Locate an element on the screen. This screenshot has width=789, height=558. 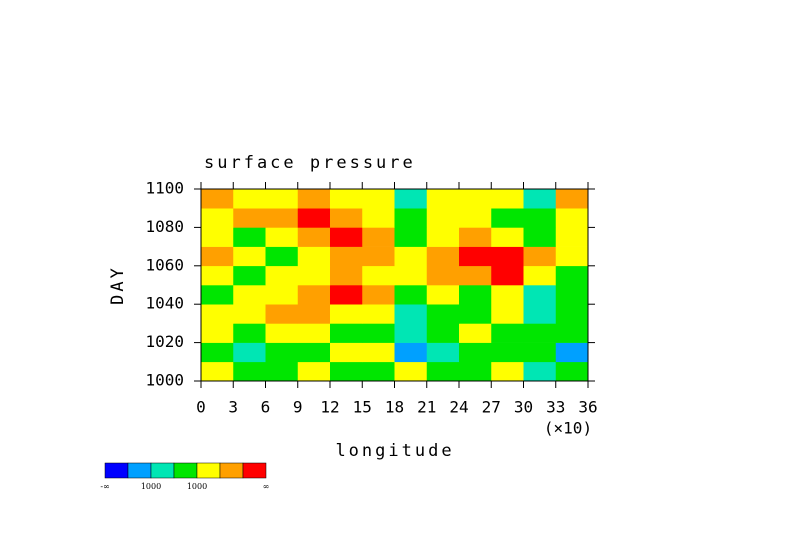
x-tick-label: 0 is located at coordinates (201, 407).